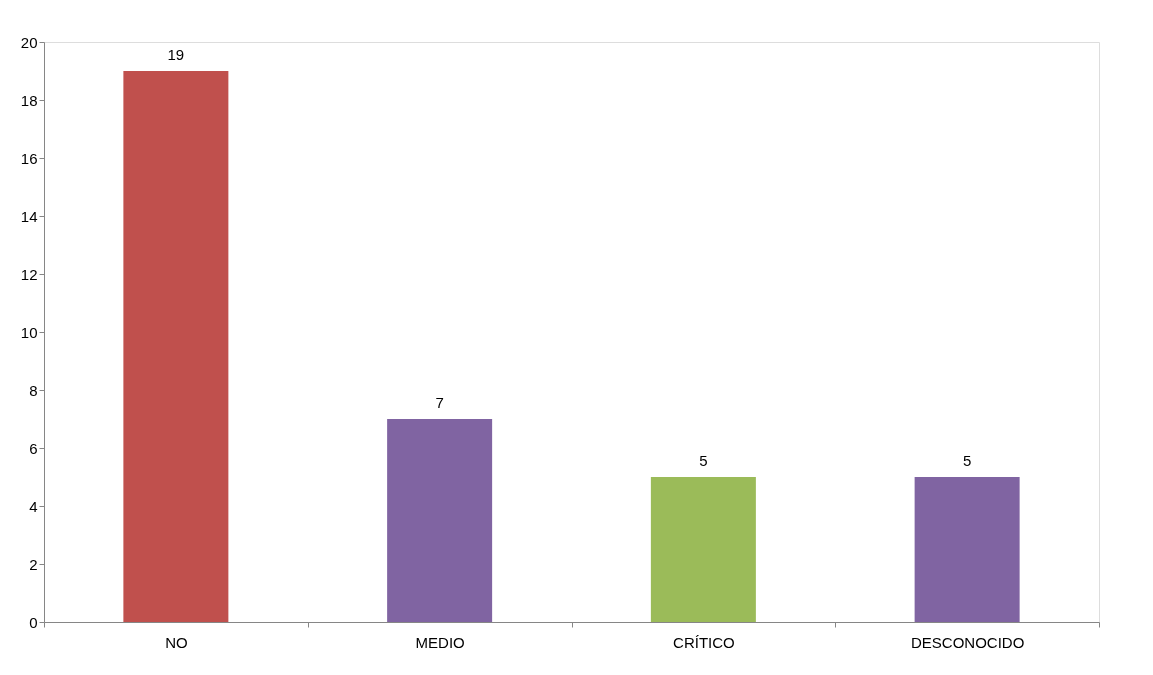 The width and height of the screenshot is (1153, 675). Describe the element at coordinates (29, 100) in the screenshot. I see `y-tick-label: 18` at that location.